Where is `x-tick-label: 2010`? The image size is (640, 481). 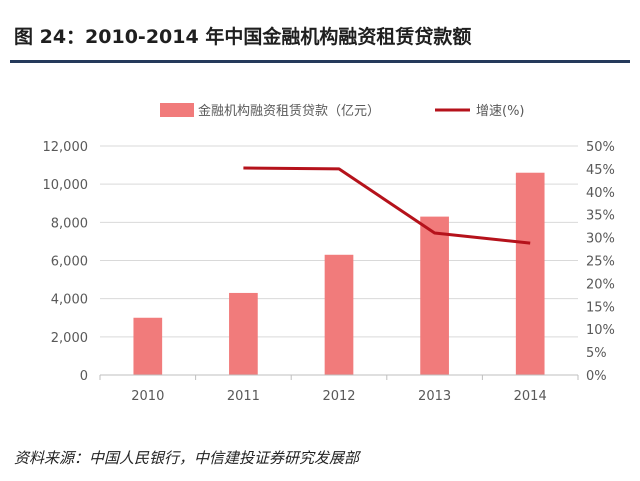 x-tick-label: 2010 is located at coordinates (147, 396).